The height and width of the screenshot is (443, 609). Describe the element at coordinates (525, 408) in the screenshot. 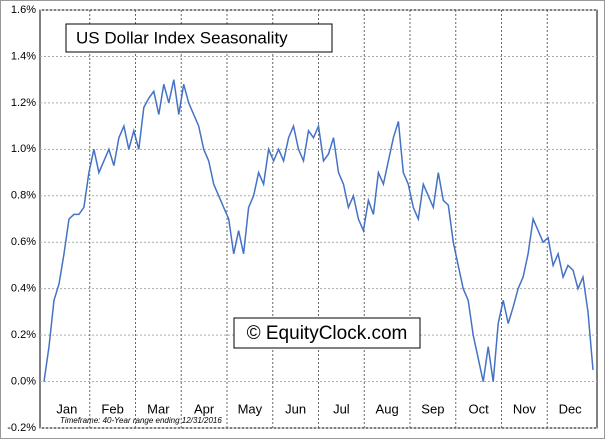

I see `x-tick-label: Nov` at that location.